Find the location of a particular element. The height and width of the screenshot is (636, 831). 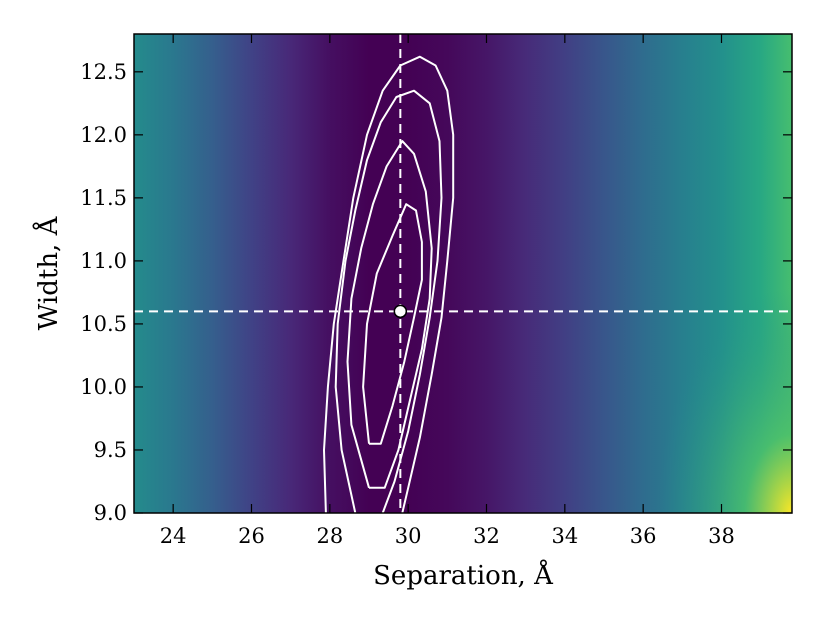

y-tick-label: 12.5 is located at coordinates (103, 72).